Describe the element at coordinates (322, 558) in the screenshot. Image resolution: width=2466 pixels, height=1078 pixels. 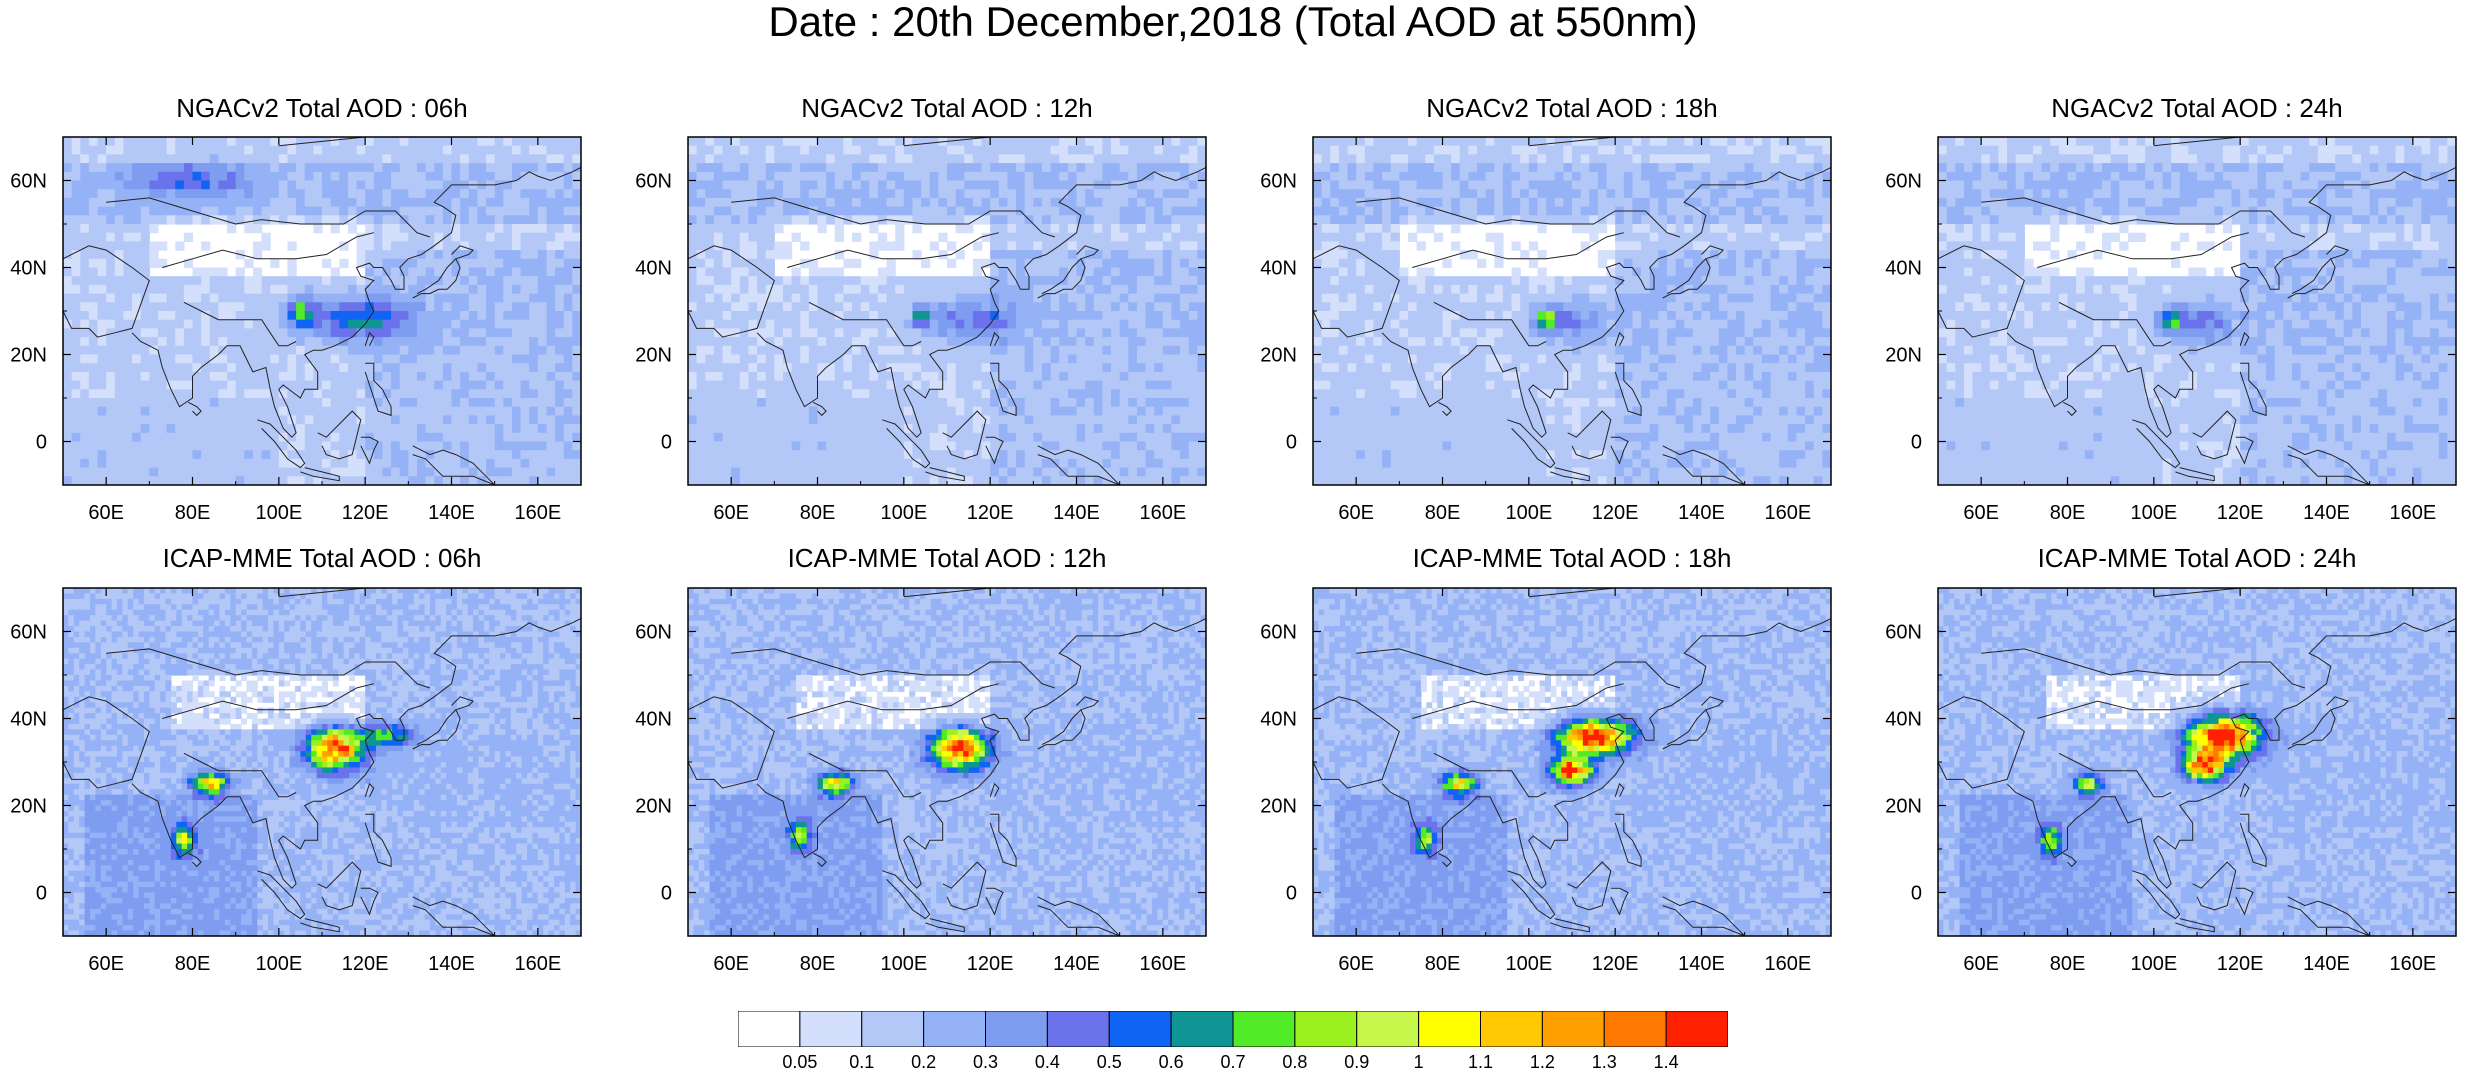
I see `panel-title: ICAP-MME Total AOD : 06h` at that location.